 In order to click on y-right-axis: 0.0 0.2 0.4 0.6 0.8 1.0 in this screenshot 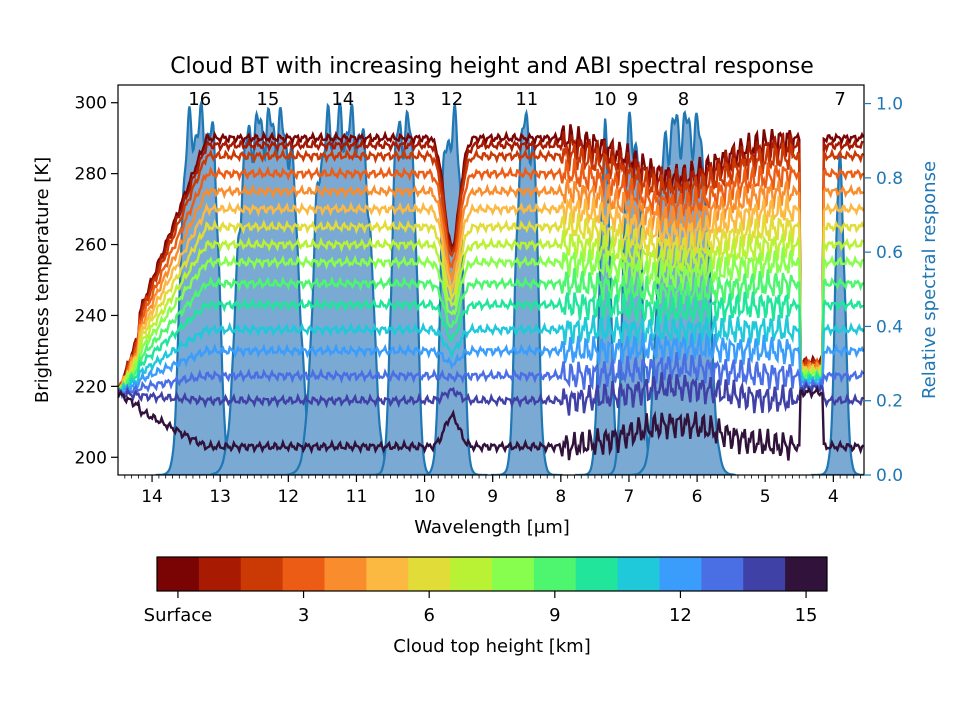, I will do `click(883, 290)`.